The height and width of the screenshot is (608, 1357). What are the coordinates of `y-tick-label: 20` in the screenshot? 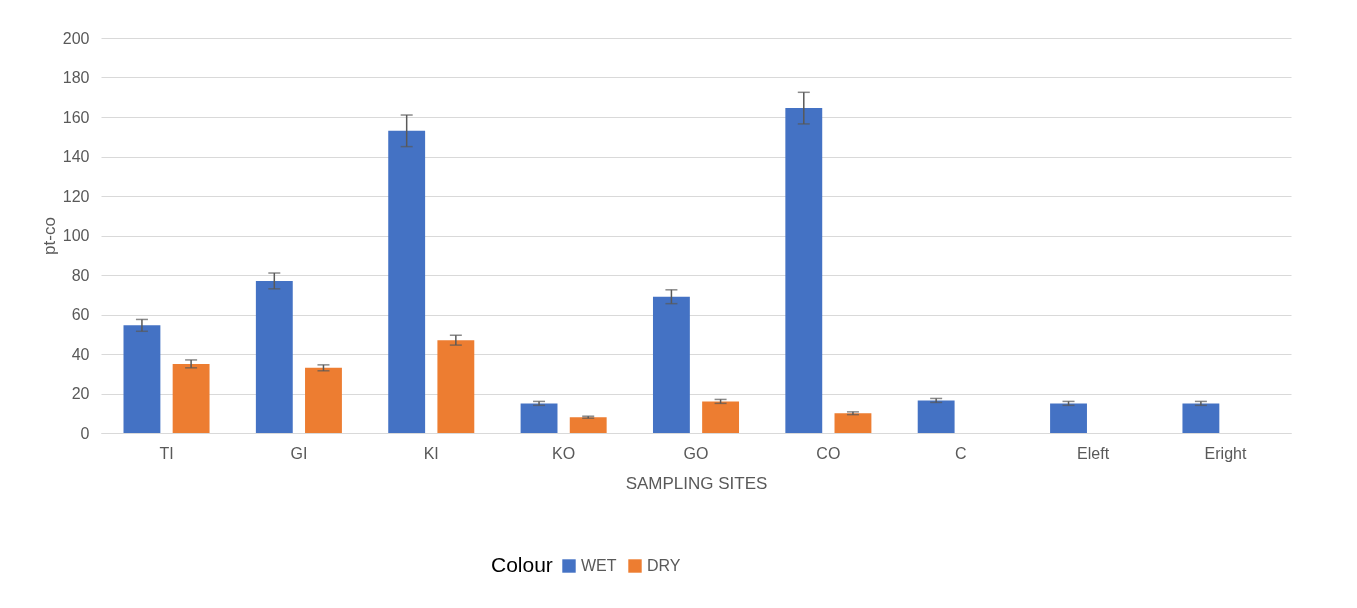 It's located at (80, 393).